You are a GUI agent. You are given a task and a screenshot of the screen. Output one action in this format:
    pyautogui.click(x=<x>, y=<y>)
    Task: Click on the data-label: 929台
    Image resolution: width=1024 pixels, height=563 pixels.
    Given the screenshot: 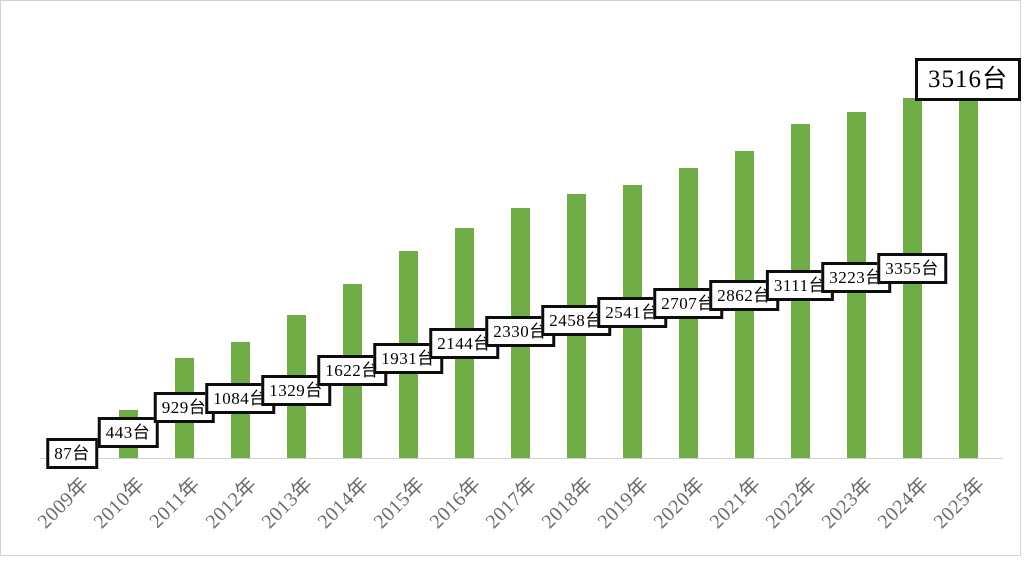 What is the action you would take?
    pyautogui.click(x=184, y=407)
    